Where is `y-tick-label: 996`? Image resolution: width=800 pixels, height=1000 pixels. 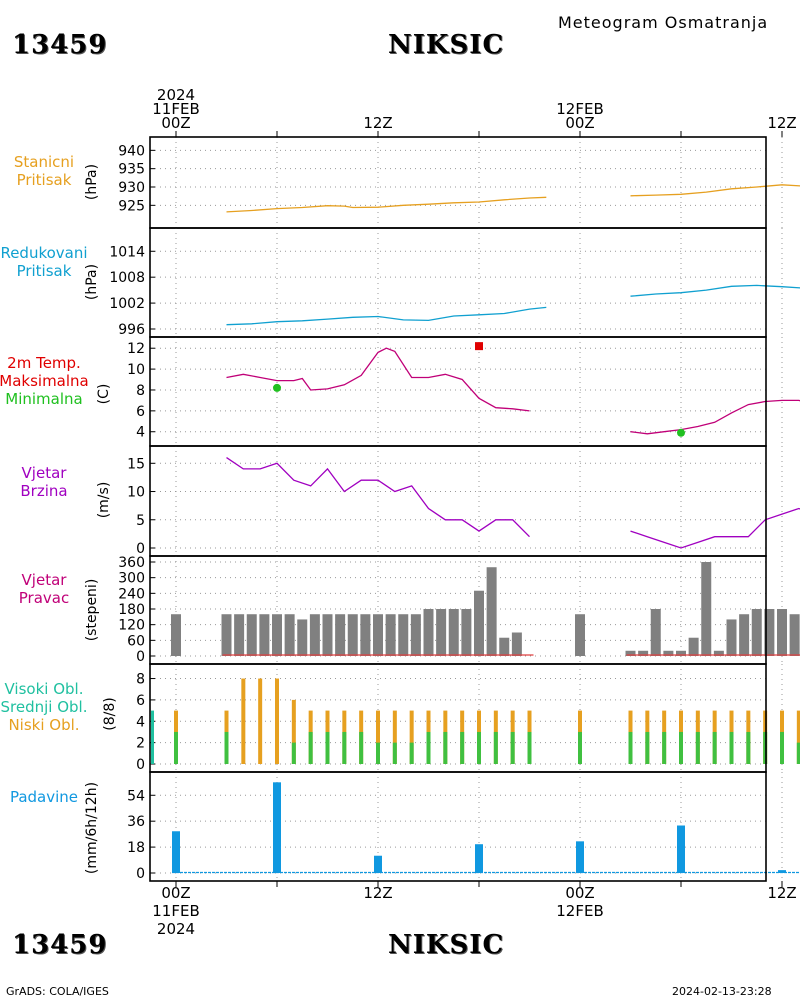
y-tick-label: 996 is located at coordinates (131, 330).